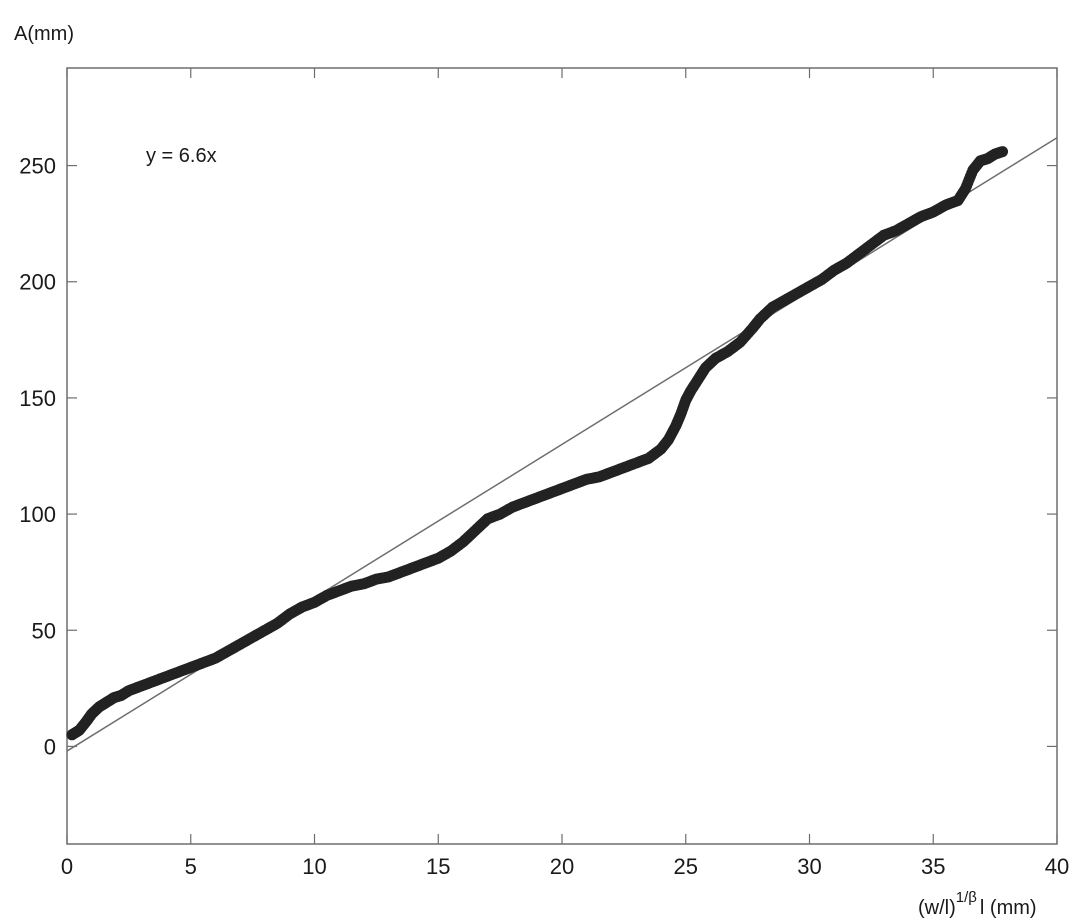 The width and height of the screenshot is (1086, 924). Describe the element at coordinates (37, 166) in the screenshot. I see `y-tick-label: 250` at that location.